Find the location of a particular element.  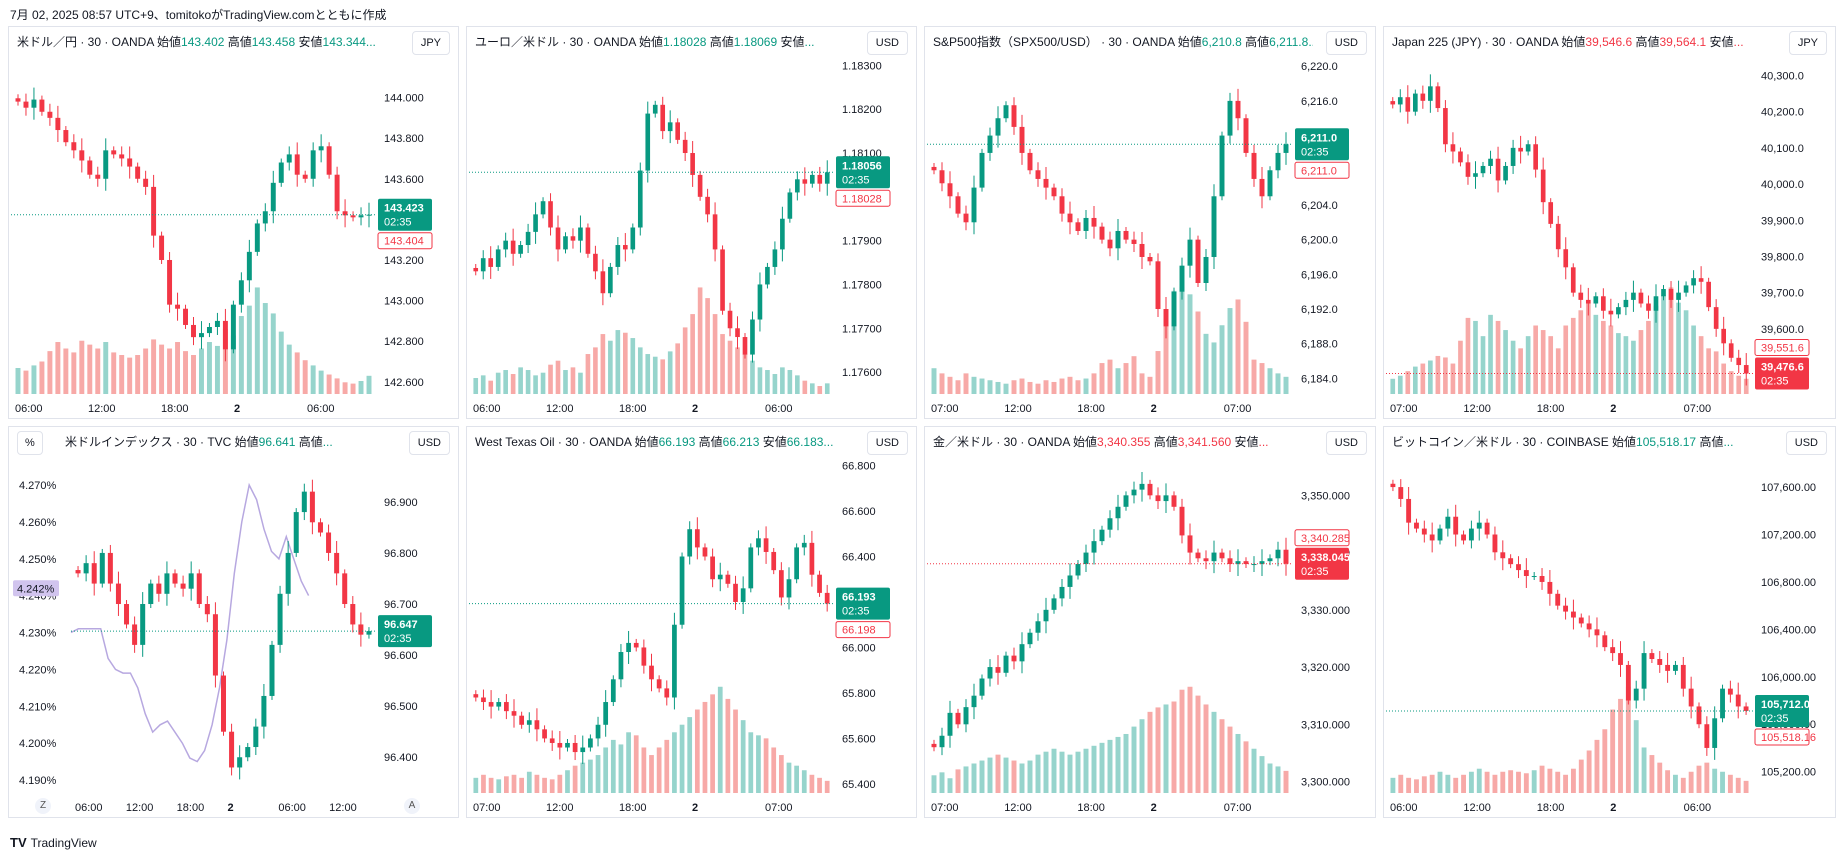

percent-button: % is located at coordinates (30, 443).